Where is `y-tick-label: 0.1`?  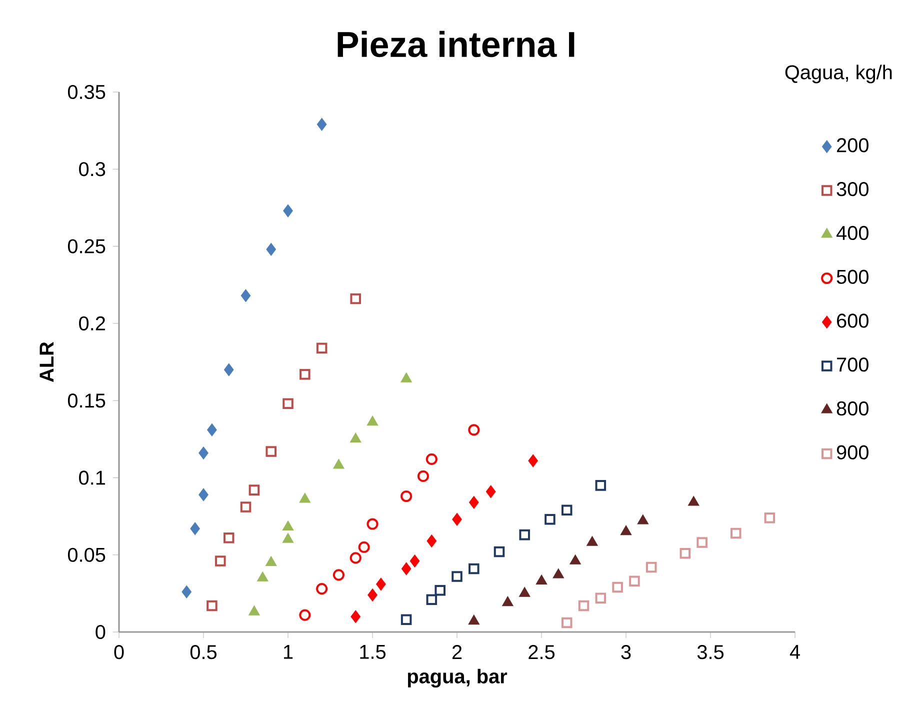
y-tick-label: 0.1 is located at coordinates (92, 477).